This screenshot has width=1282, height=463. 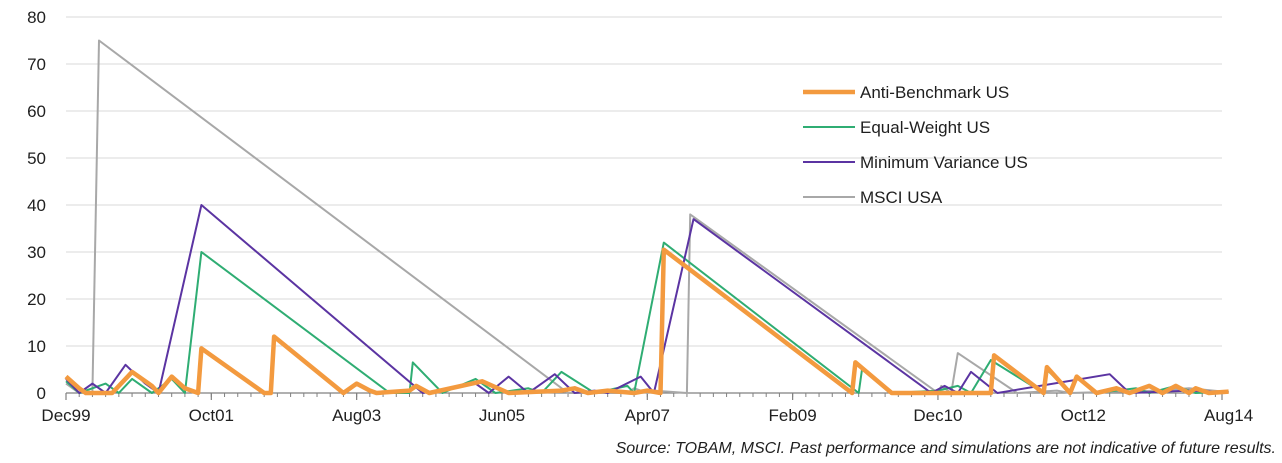 What do you see at coordinates (36, 17) in the screenshot?
I see `y-tick-label: 80` at bounding box center [36, 17].